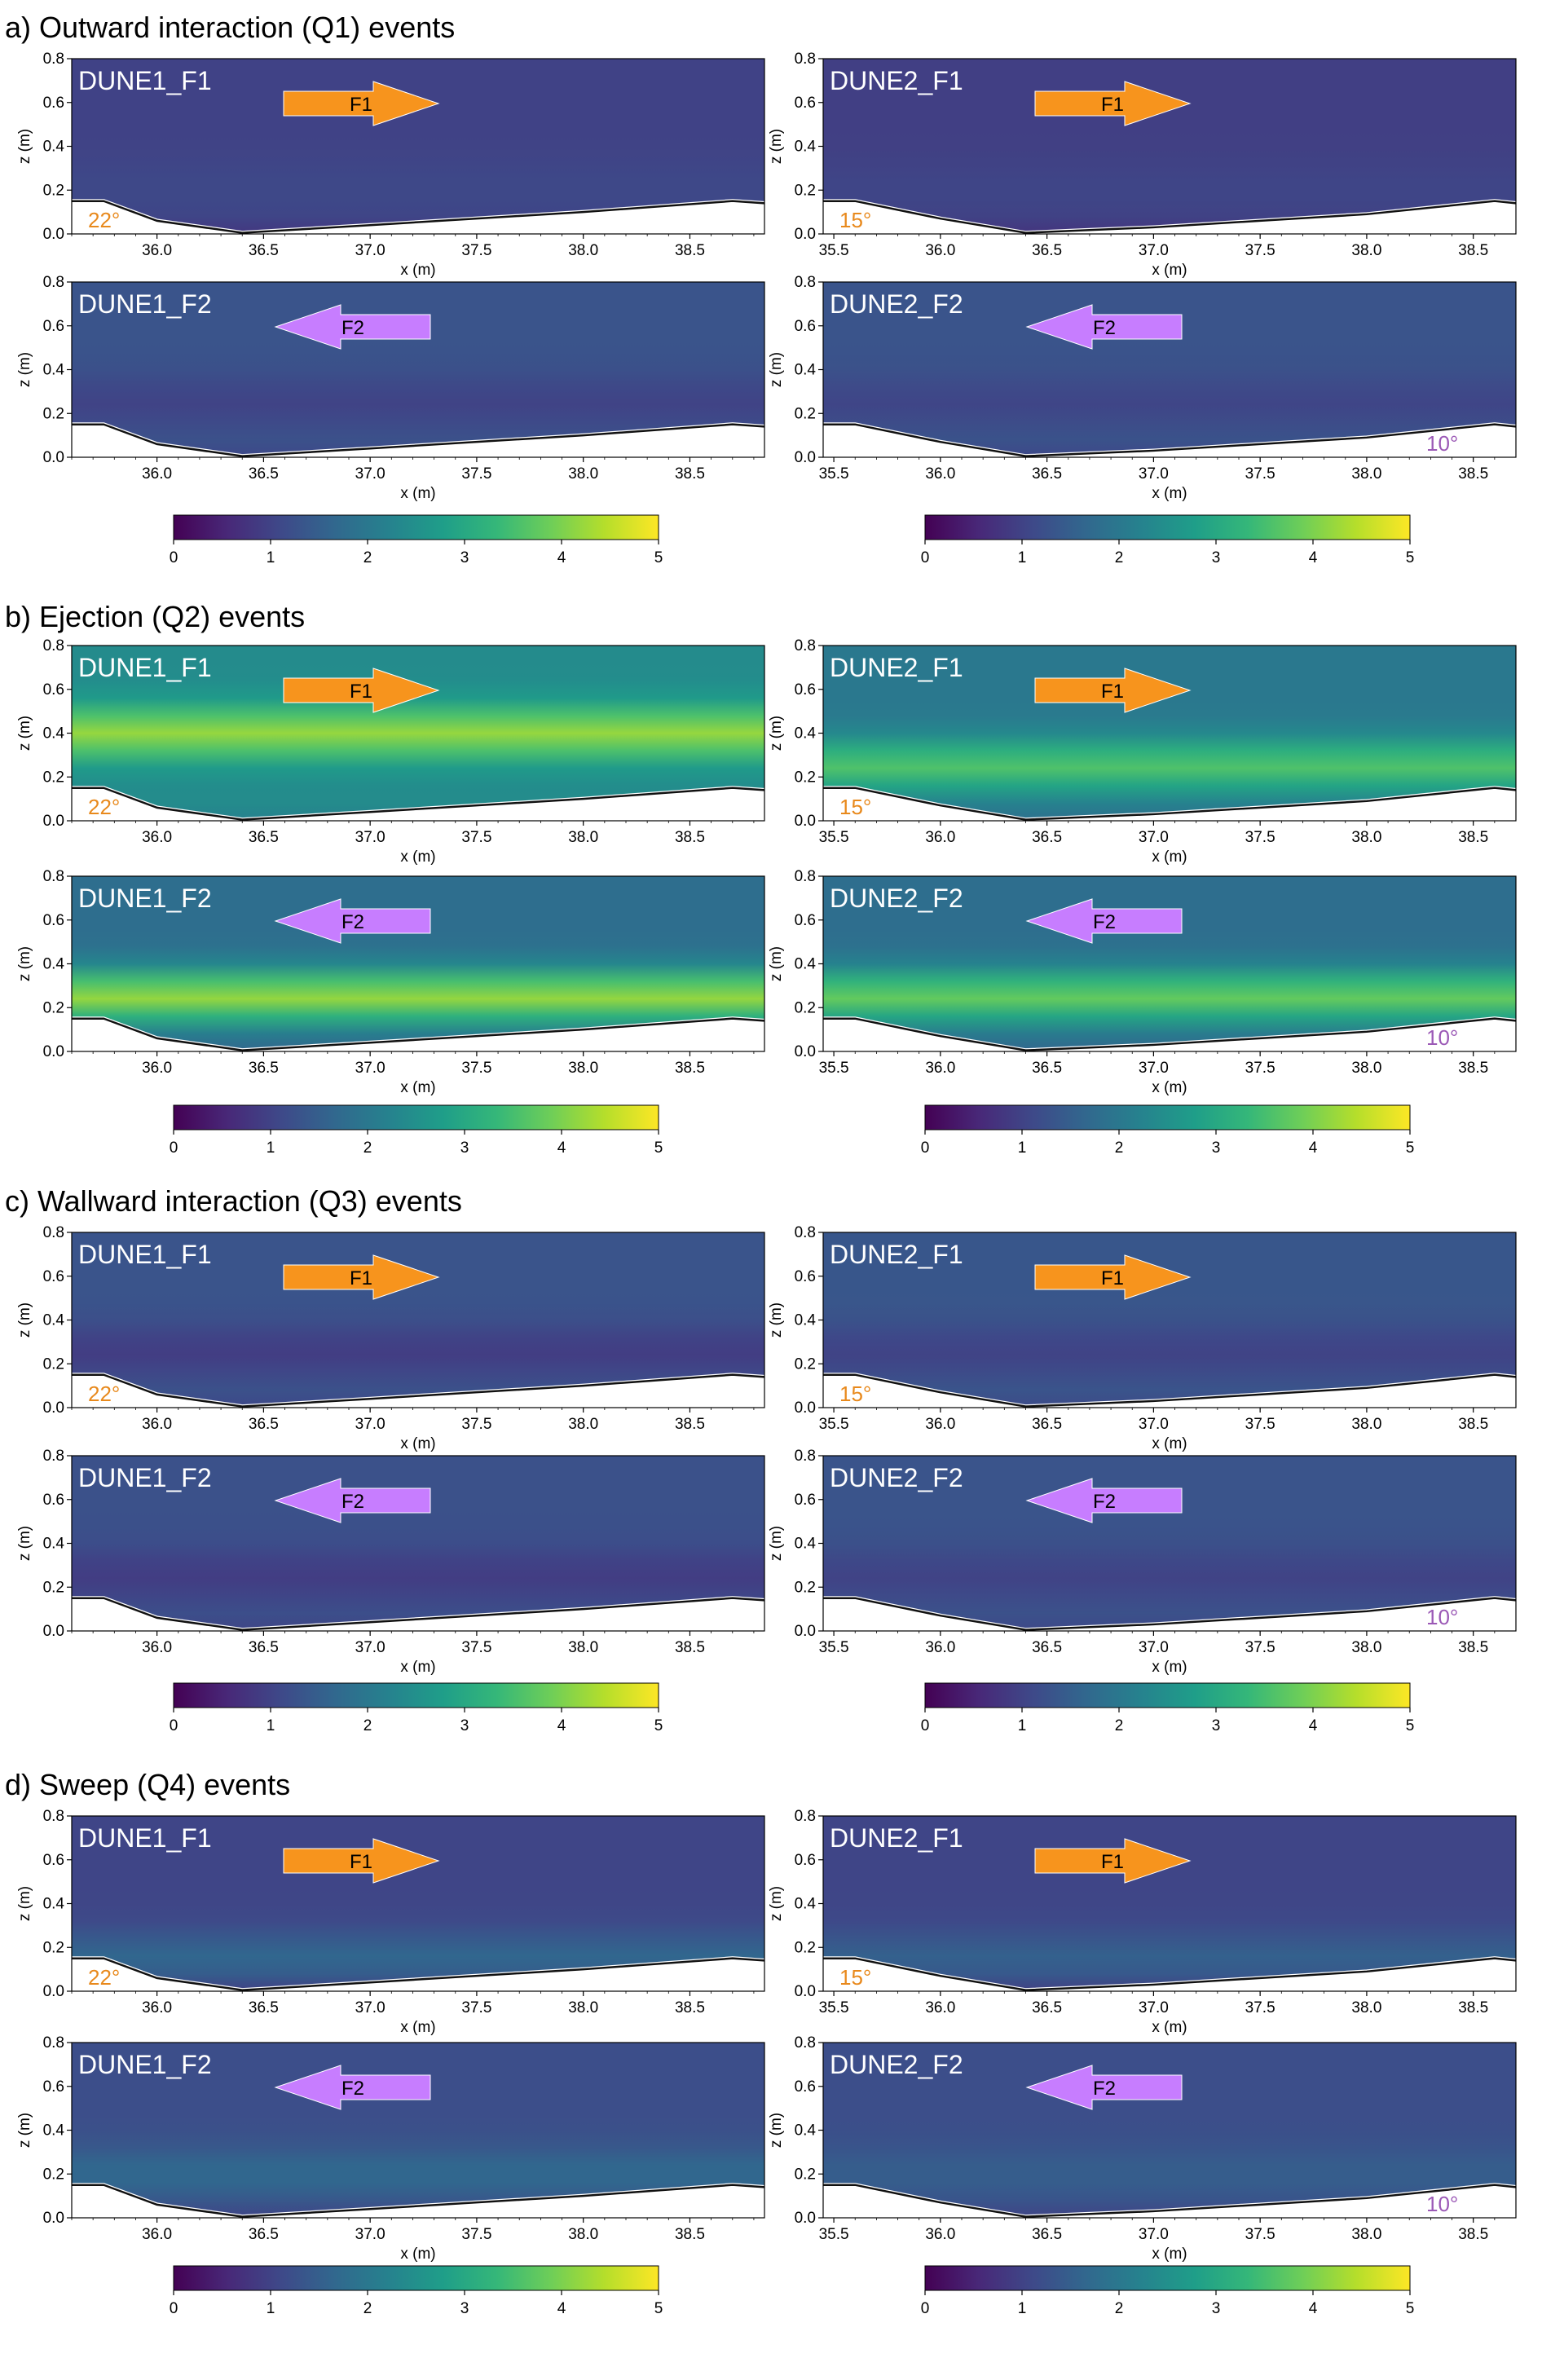  I want to click on lee-angle-label: 15°, so click(855, 220).